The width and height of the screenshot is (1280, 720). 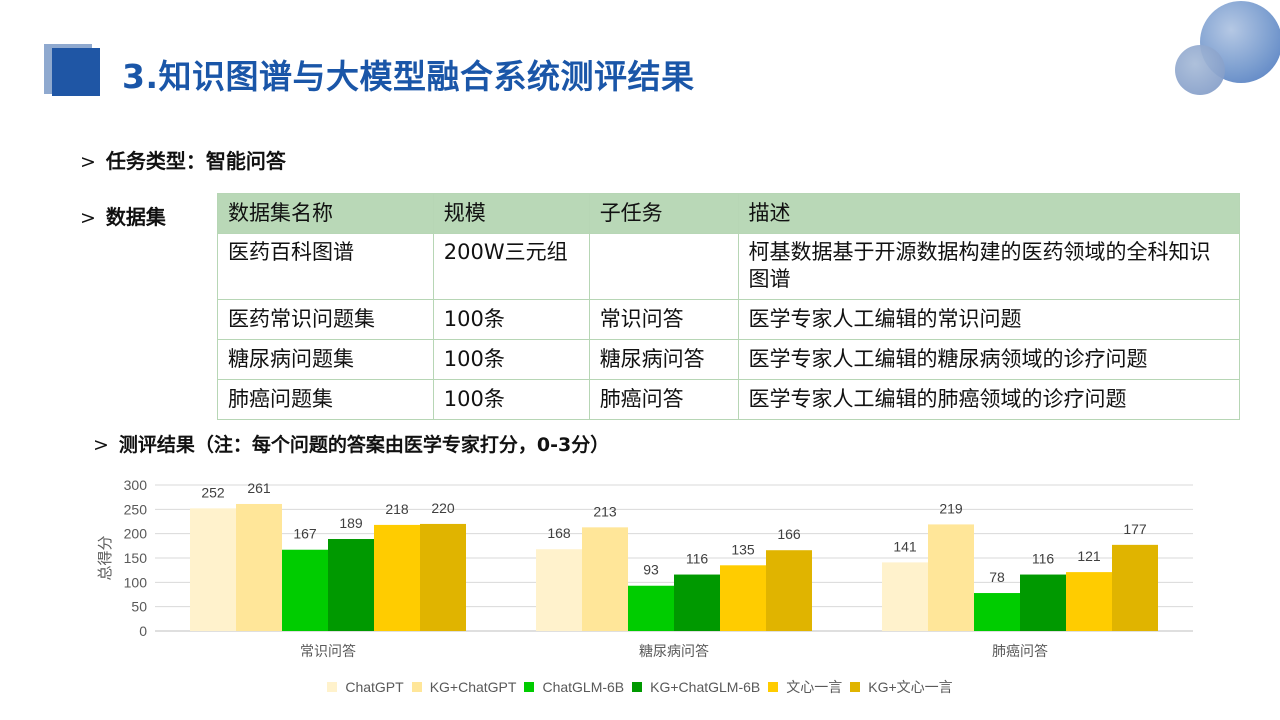 I want to click on legend-label: 文心一言, so click(x=814, y=687).